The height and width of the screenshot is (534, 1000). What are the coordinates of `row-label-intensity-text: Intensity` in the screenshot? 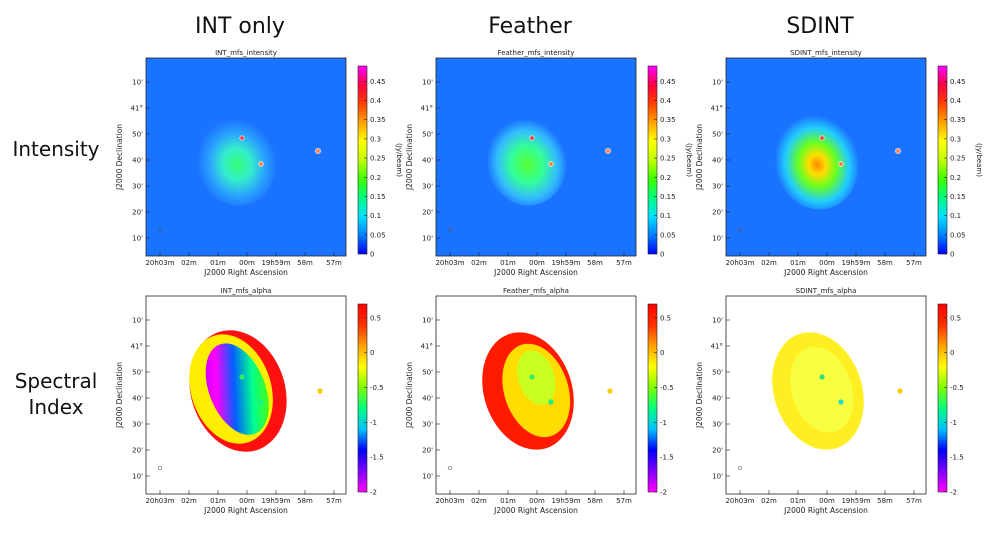 It's located at (56, 149).